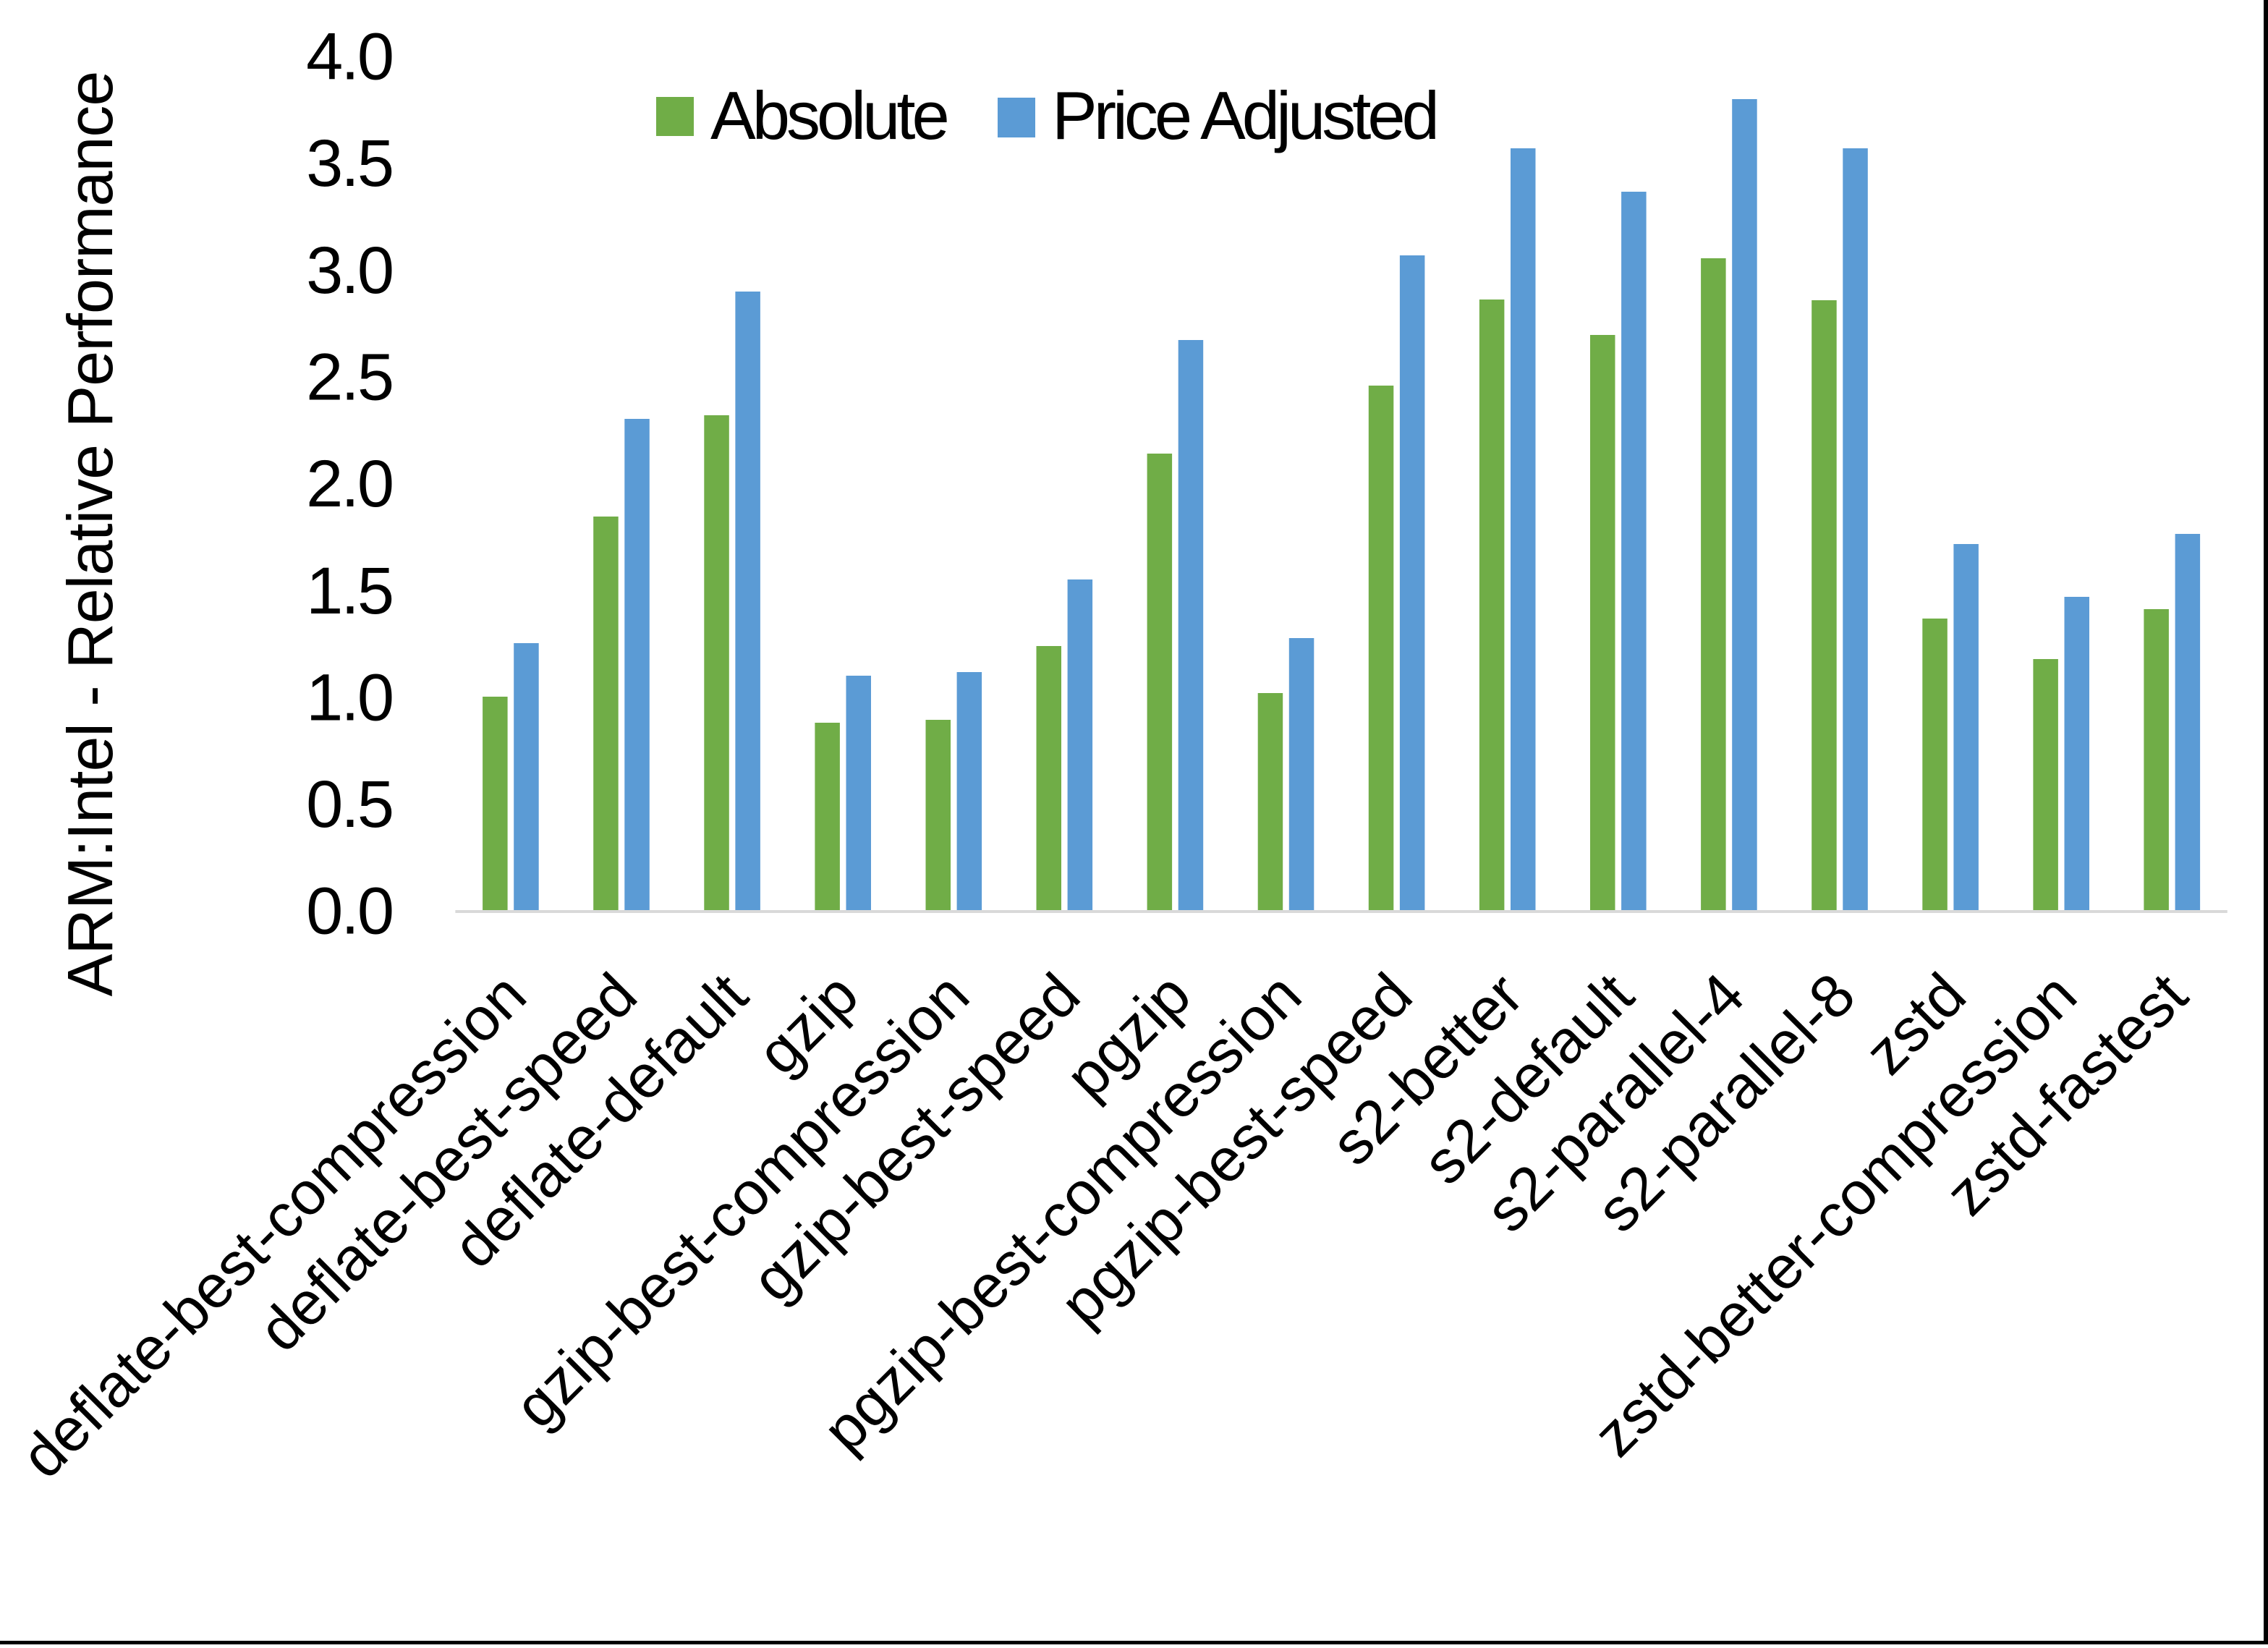 The width and height of the screenshot is (2268, 1648). I want to click on svg-text: 3.5, so click(349, 163).